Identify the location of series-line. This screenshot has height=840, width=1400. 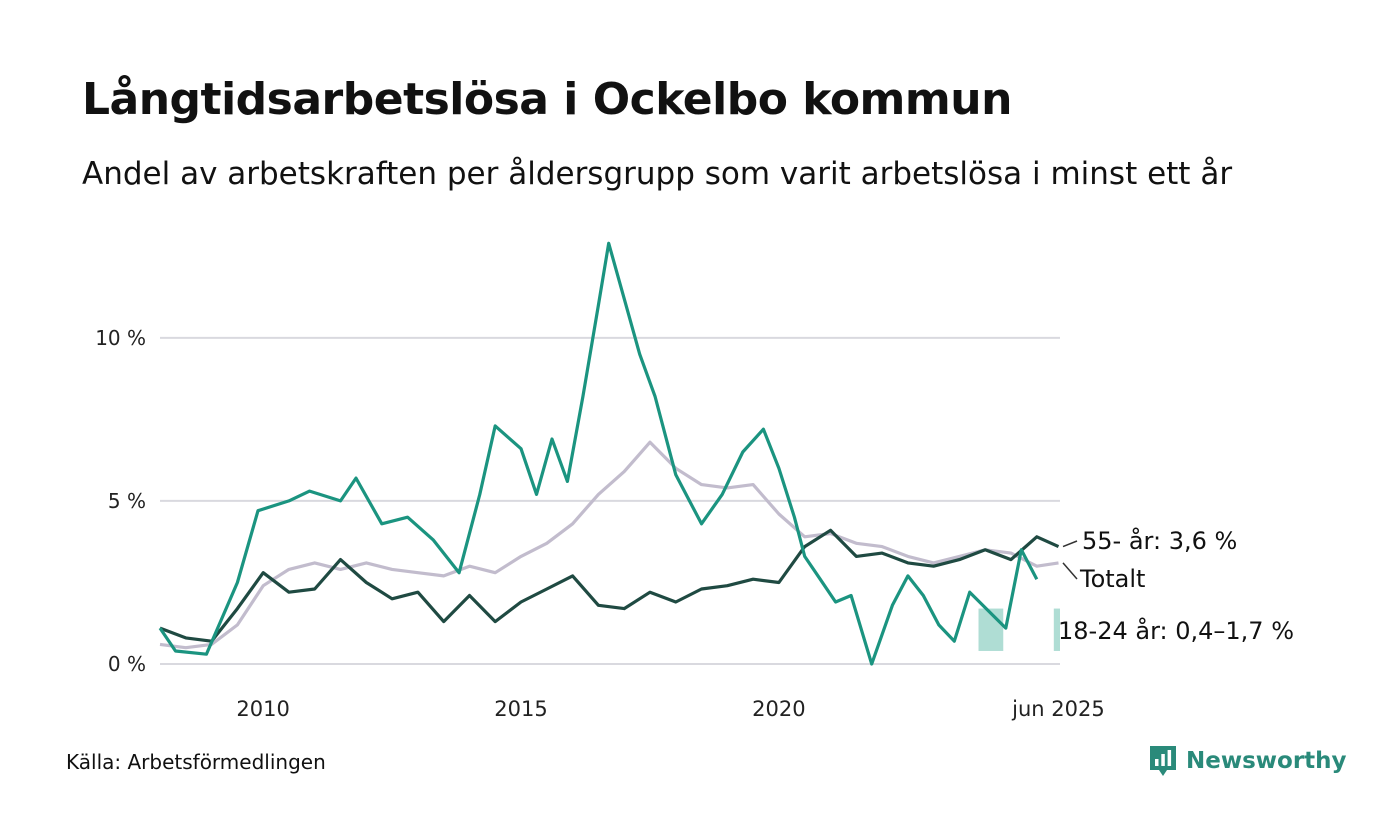
(609, 585).